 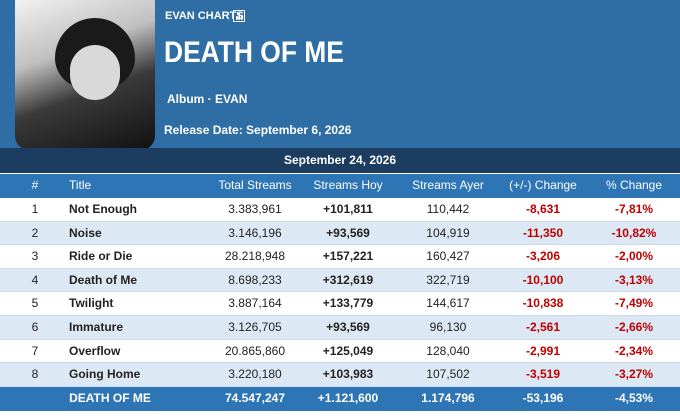 What do you see at coordinates (255, 397) in the screenshot?
I see `cell: 74.547,247` at bounding box center [255, 397].